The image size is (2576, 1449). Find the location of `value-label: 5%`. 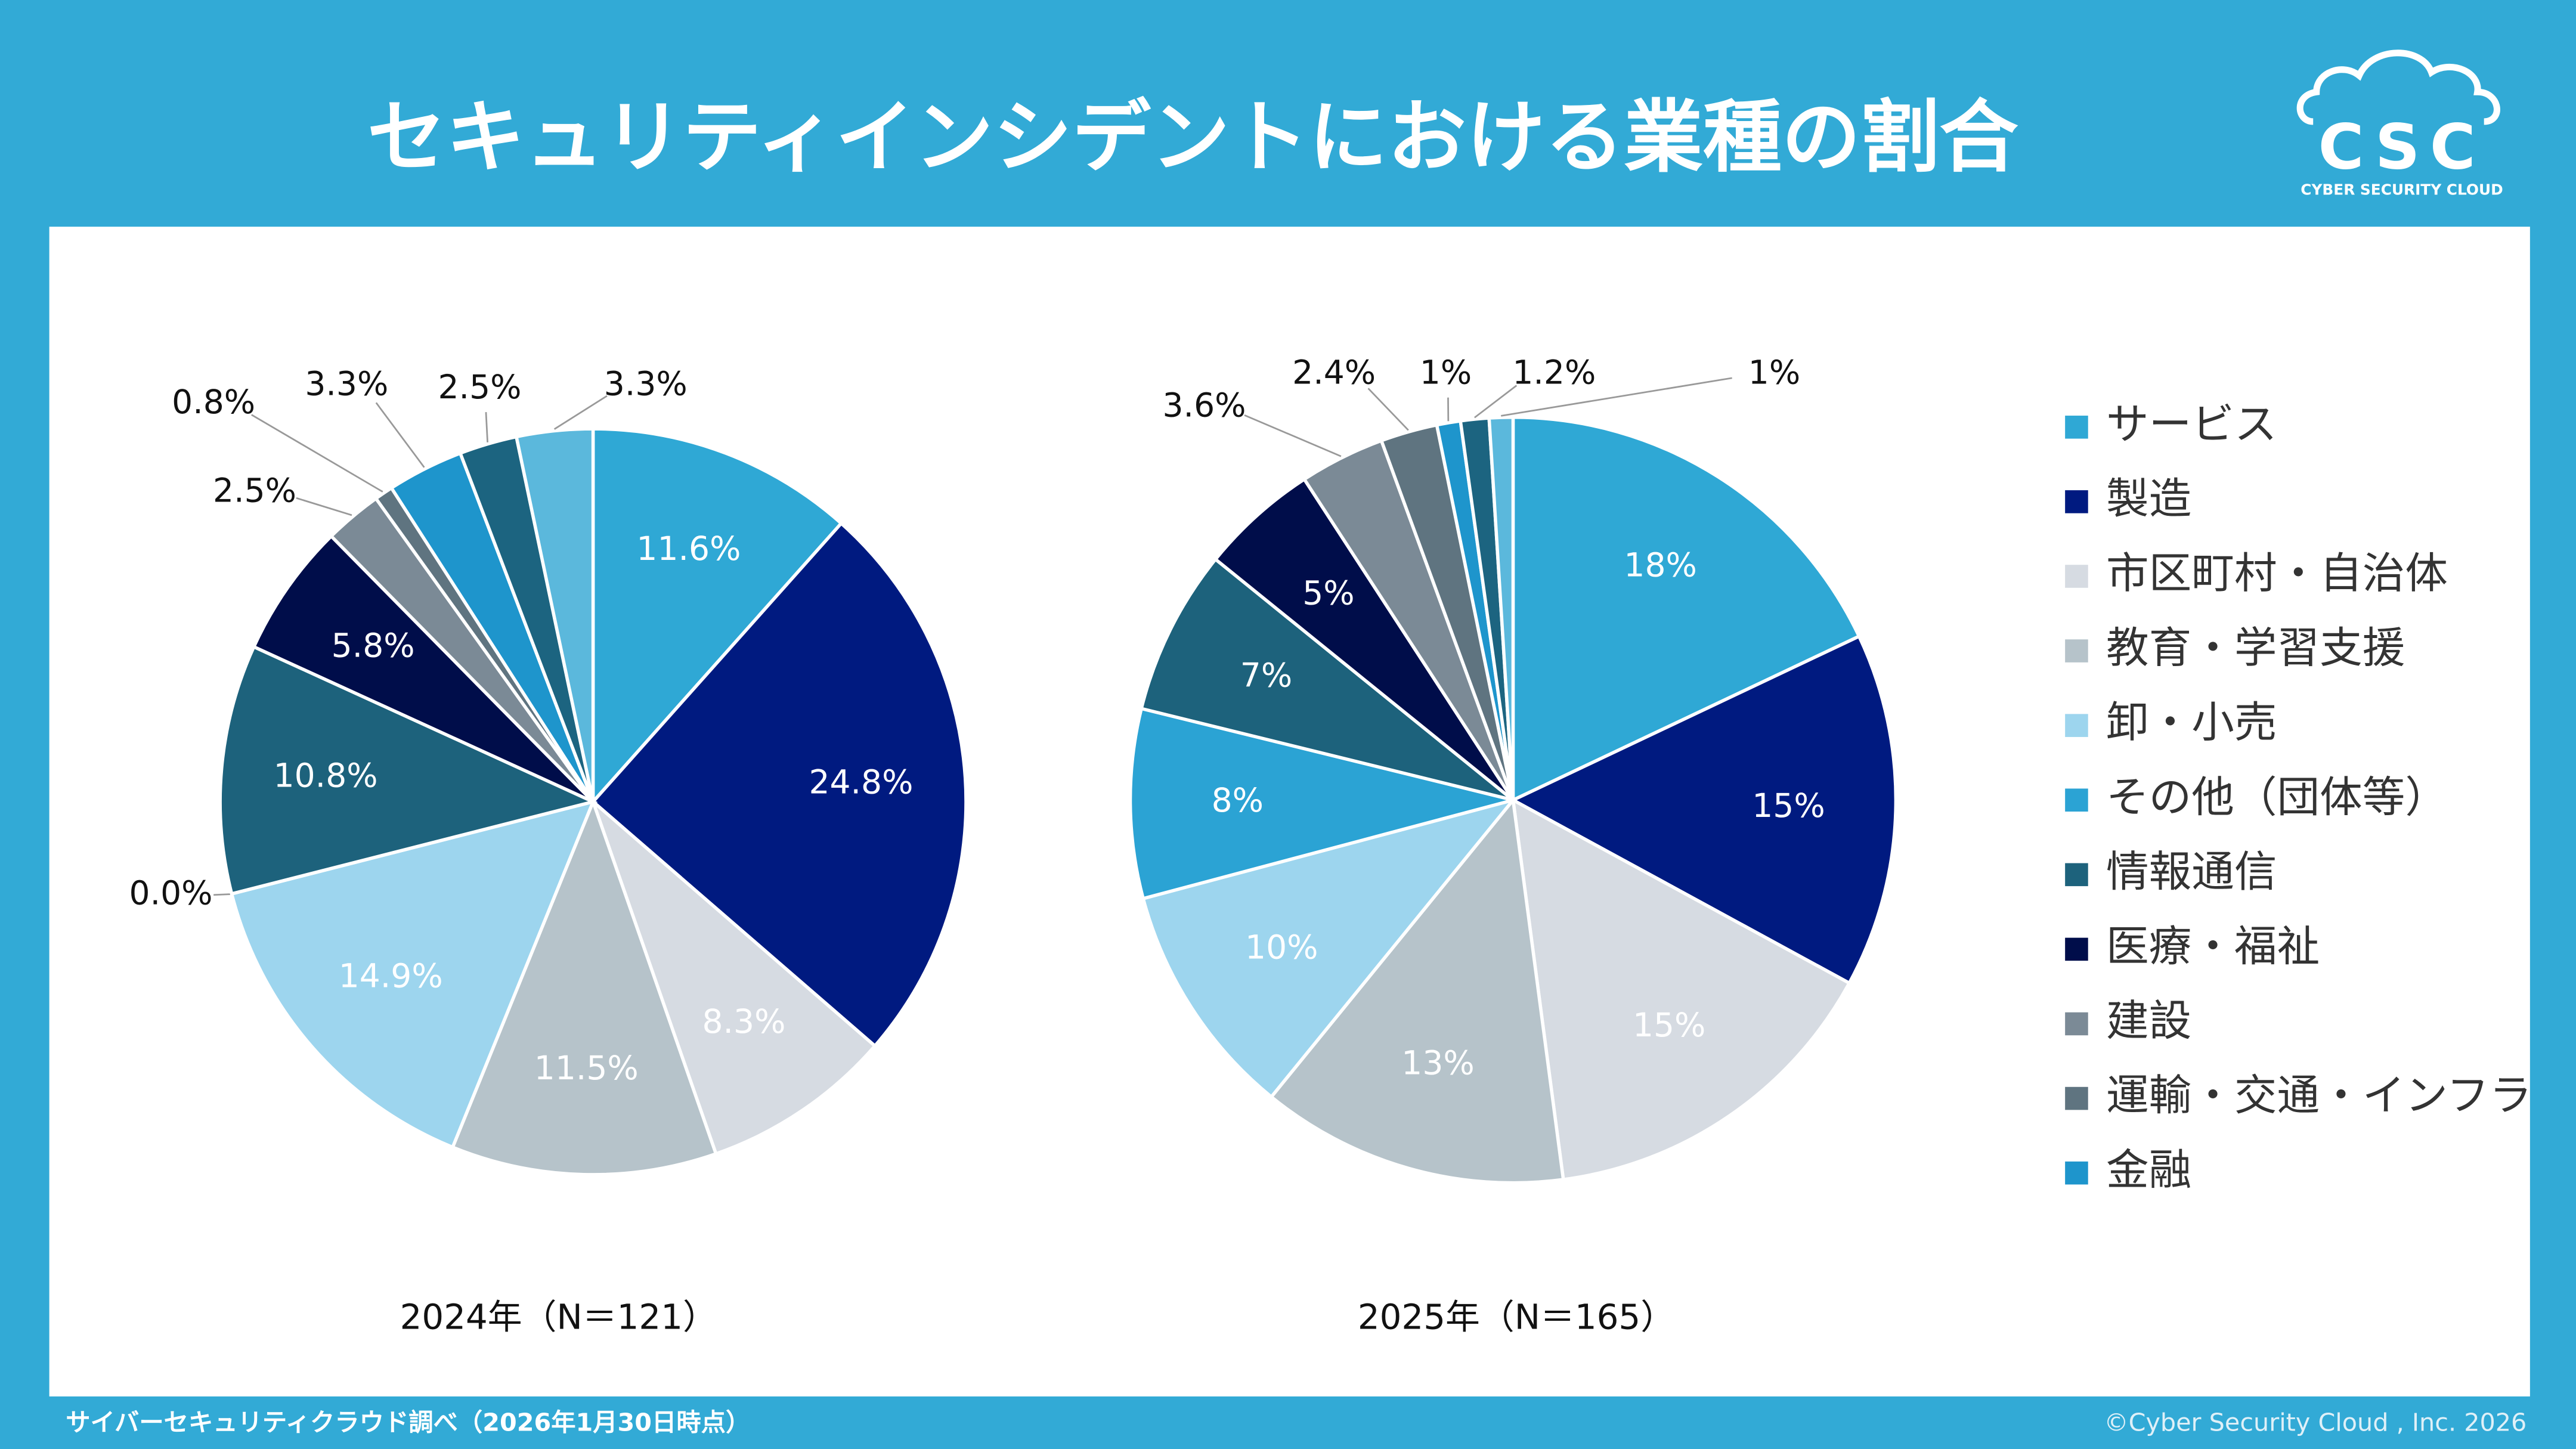

value-label: 5% is located at coordinates (1328, 593).